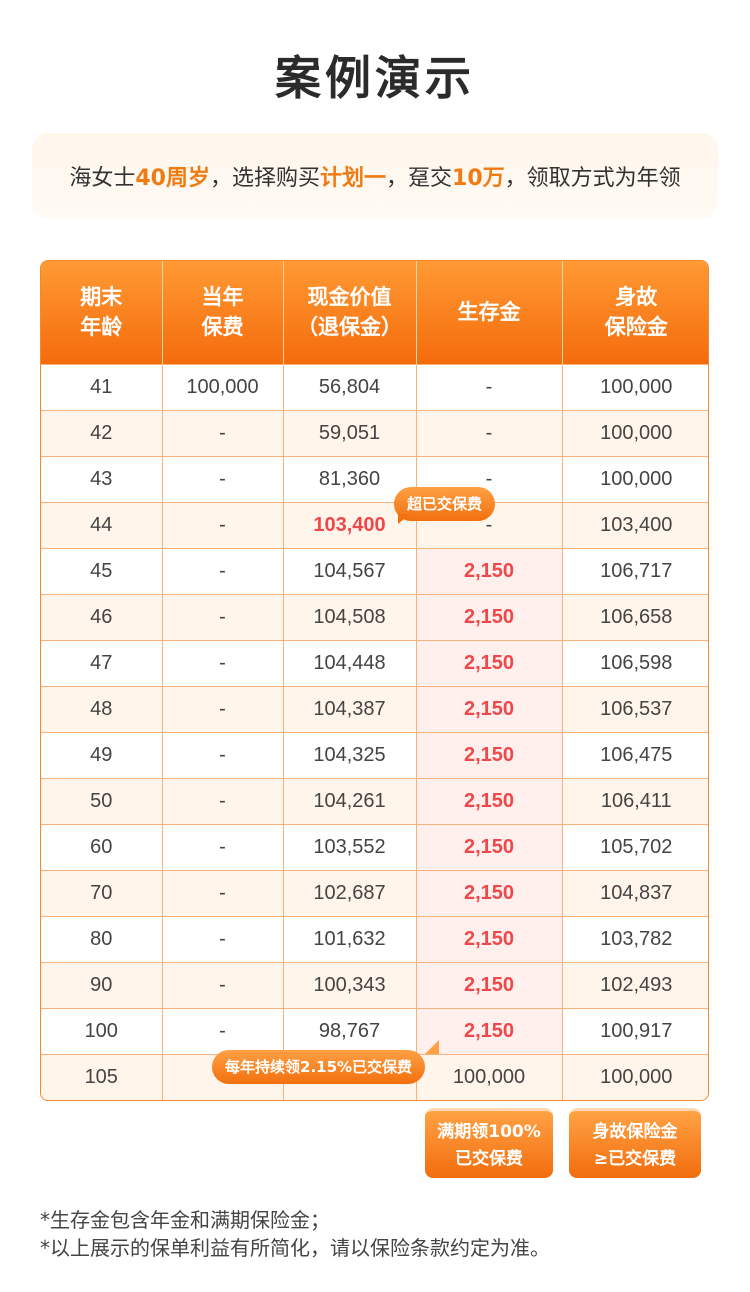 The height and width of the screenshot is (1292, 750). Describe the element at coordinates (102, 432) in the screenshot. I see `cell-age: 42` at that location.